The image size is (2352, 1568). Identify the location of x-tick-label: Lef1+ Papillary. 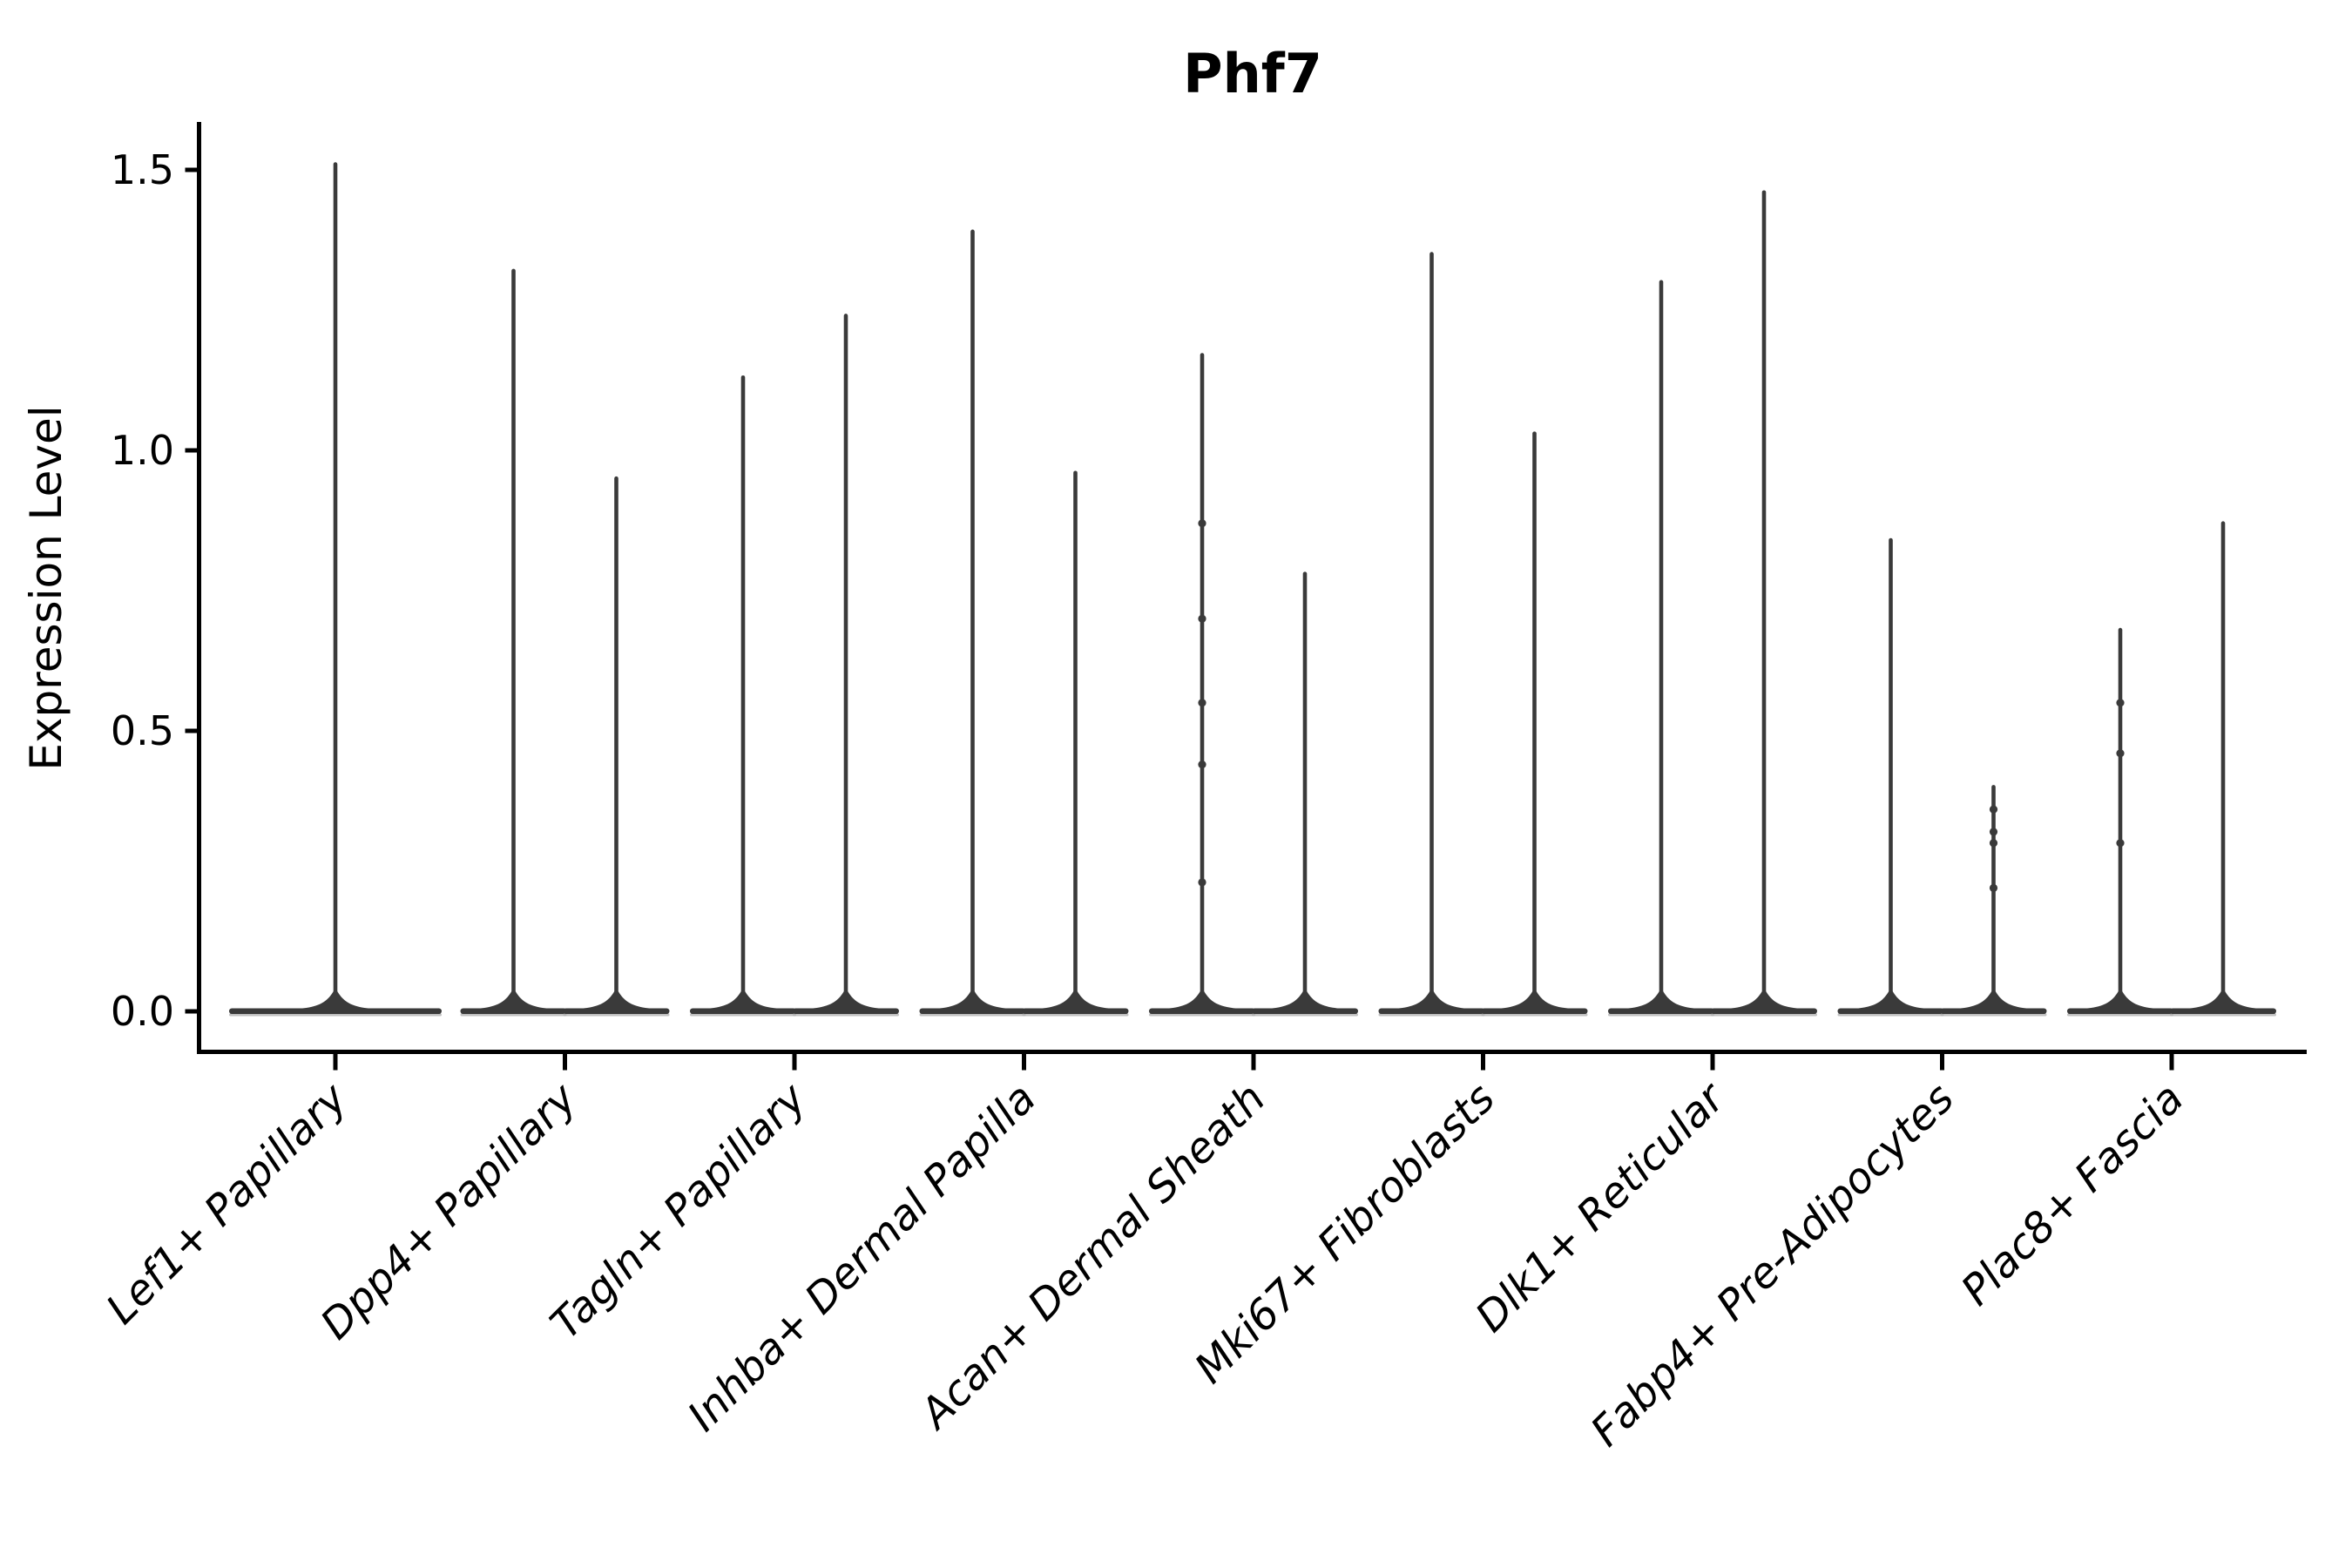
(227, 1203).